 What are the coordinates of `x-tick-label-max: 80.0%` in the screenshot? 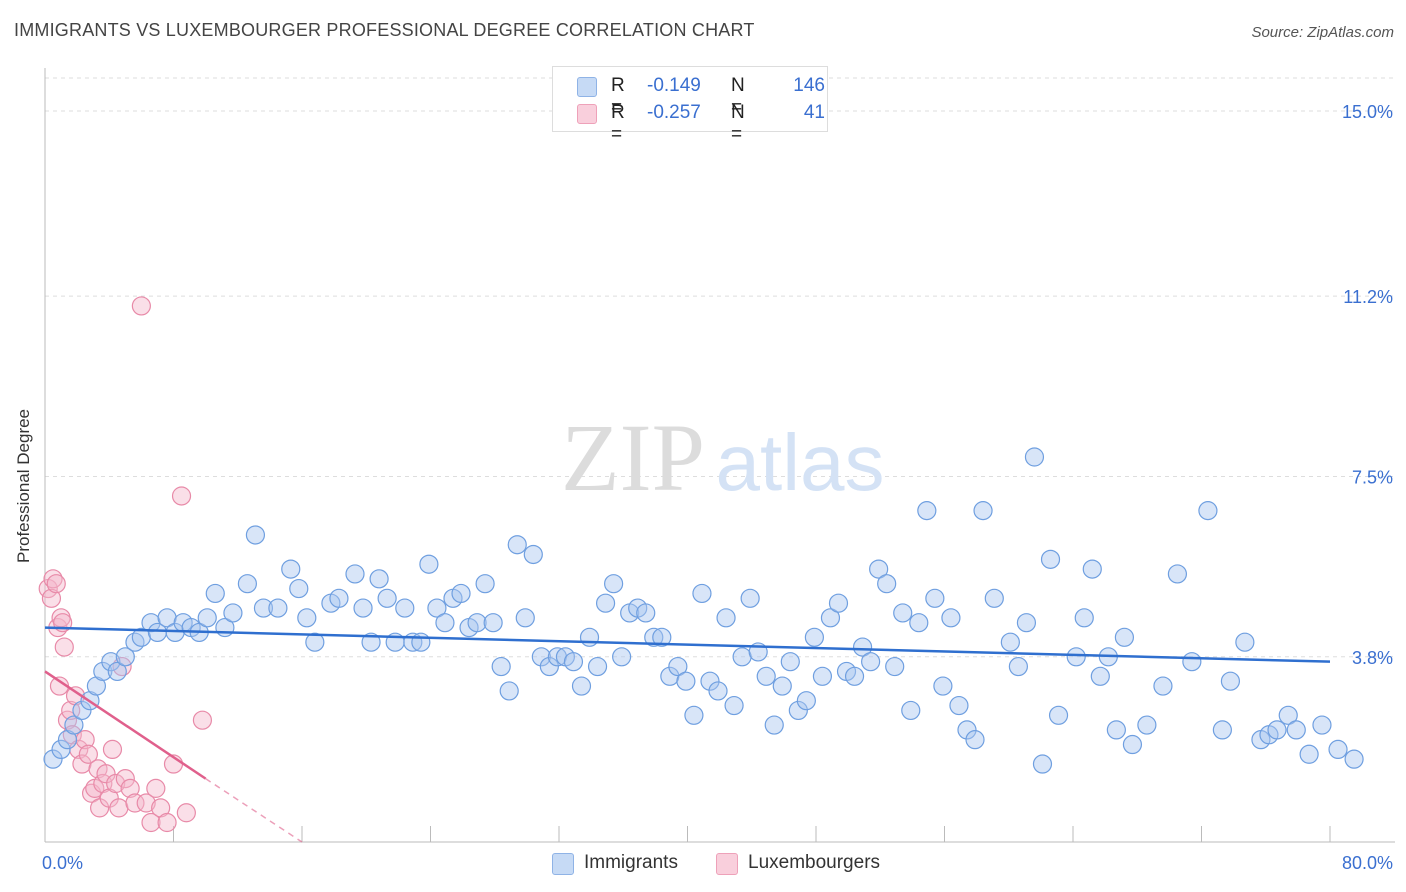 It's located at (1367, 863).